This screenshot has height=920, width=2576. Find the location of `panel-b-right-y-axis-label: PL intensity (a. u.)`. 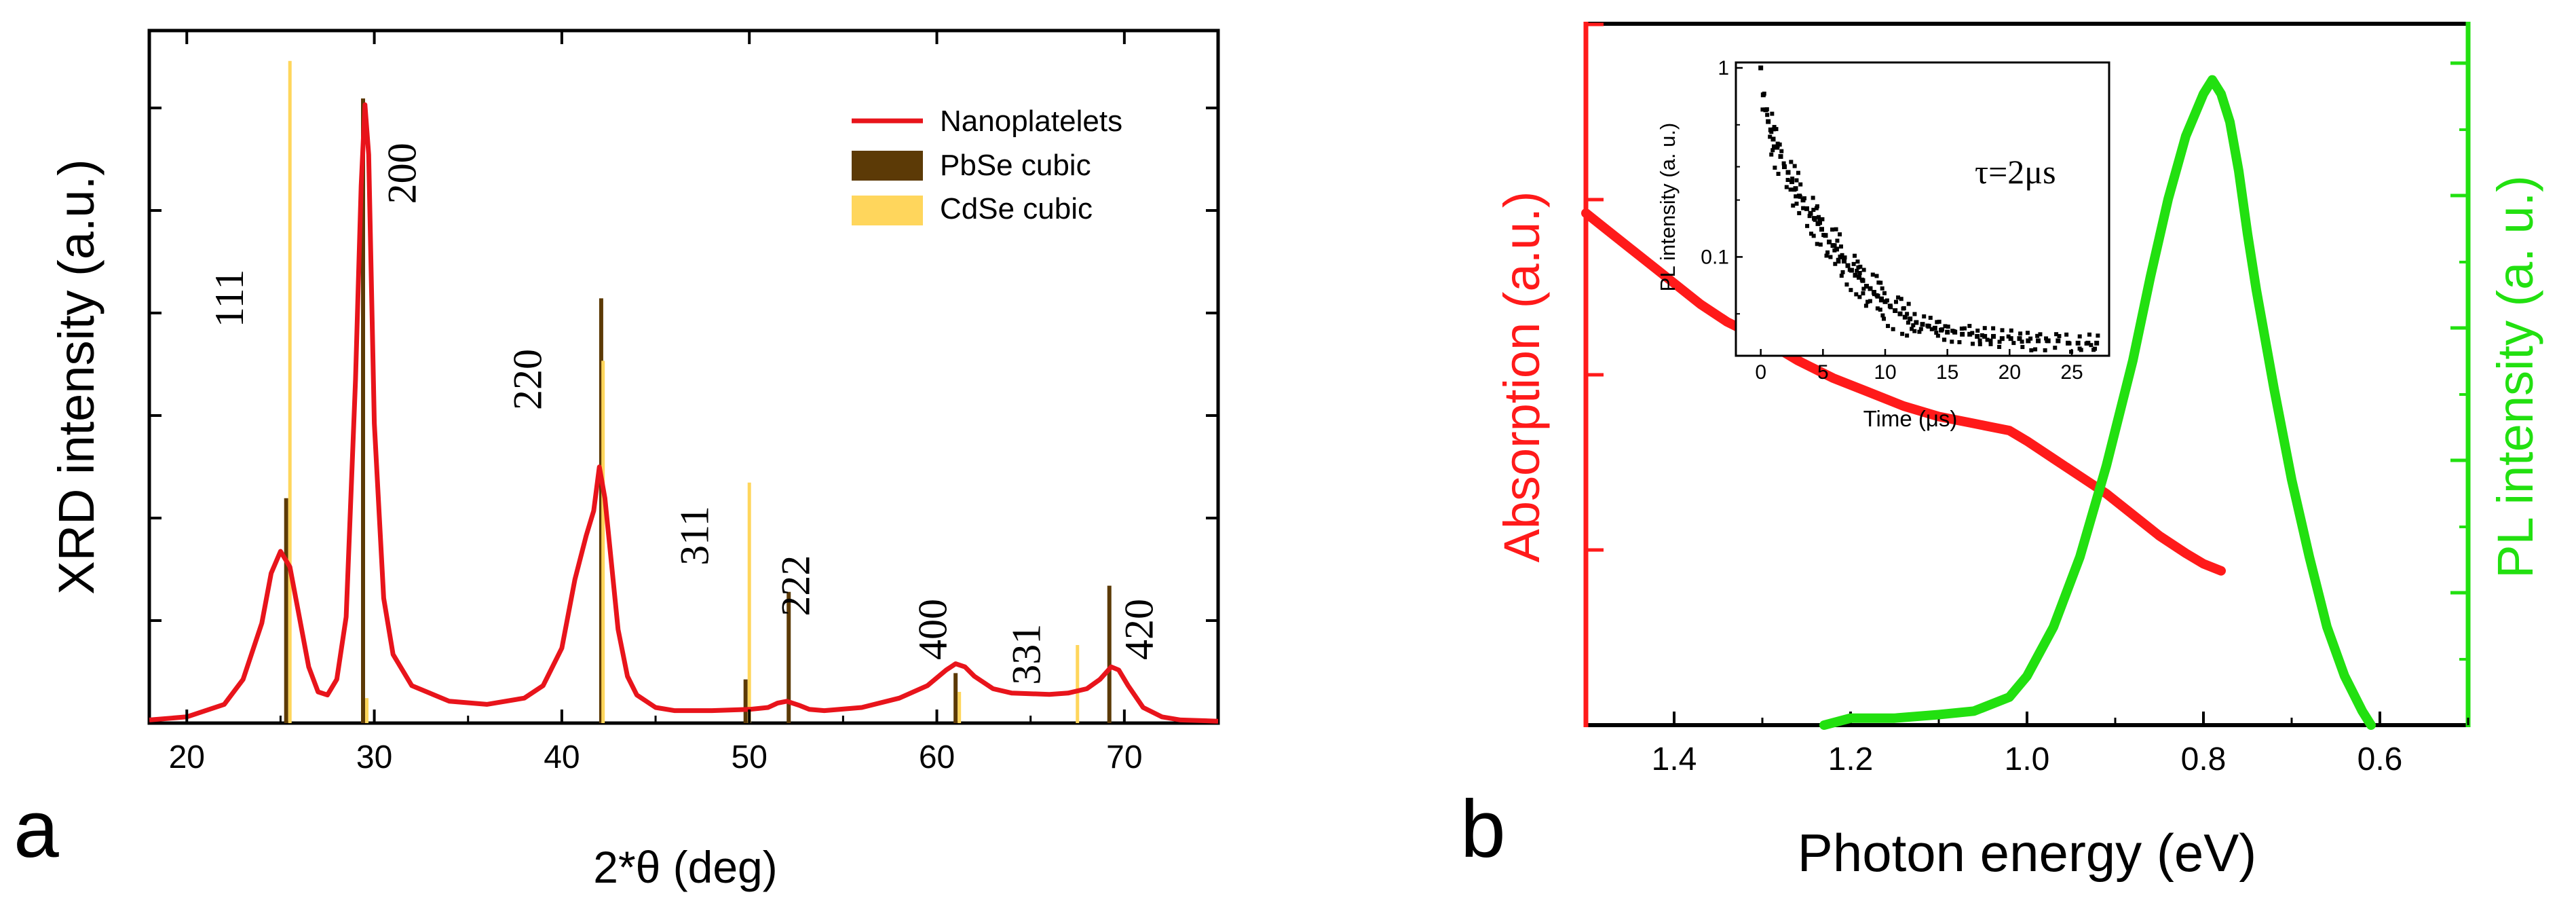

panel-b-right-y-axis-label: PL intensity (a. u.) is located at coordinates (2515, 376).